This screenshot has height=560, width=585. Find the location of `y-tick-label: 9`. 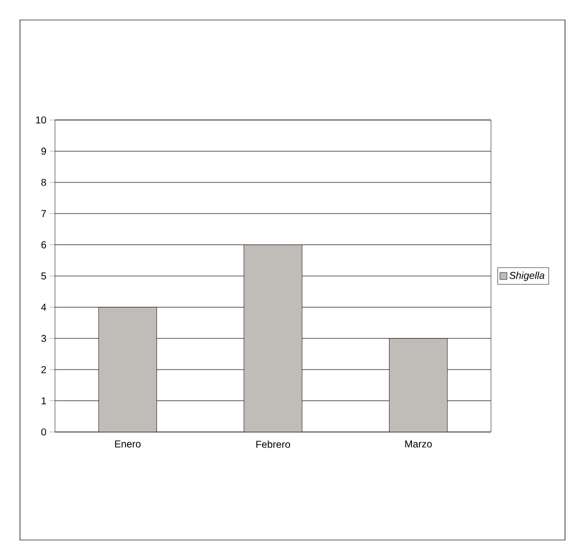

y-tick-label: 9 is located at coordinates (43, 151).